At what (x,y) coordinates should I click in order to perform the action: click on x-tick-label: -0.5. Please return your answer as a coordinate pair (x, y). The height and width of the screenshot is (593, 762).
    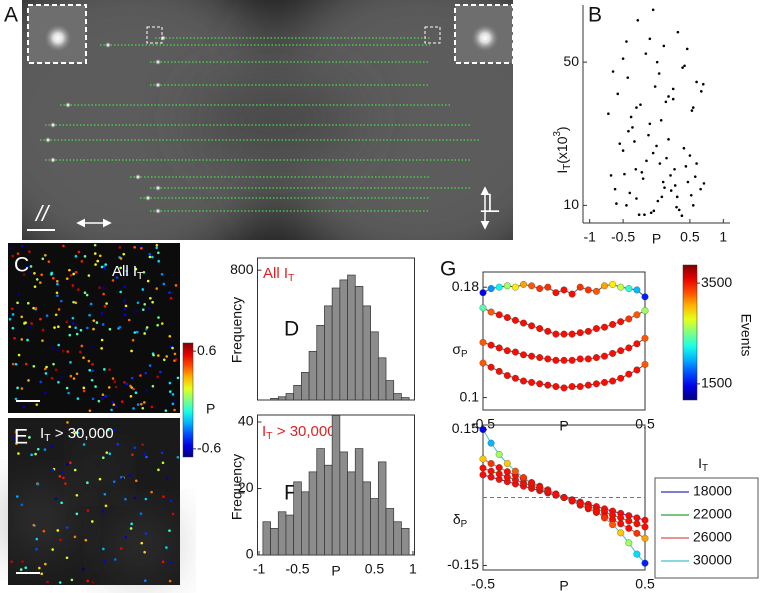
    Looking at the image, I should click on (483, 584).